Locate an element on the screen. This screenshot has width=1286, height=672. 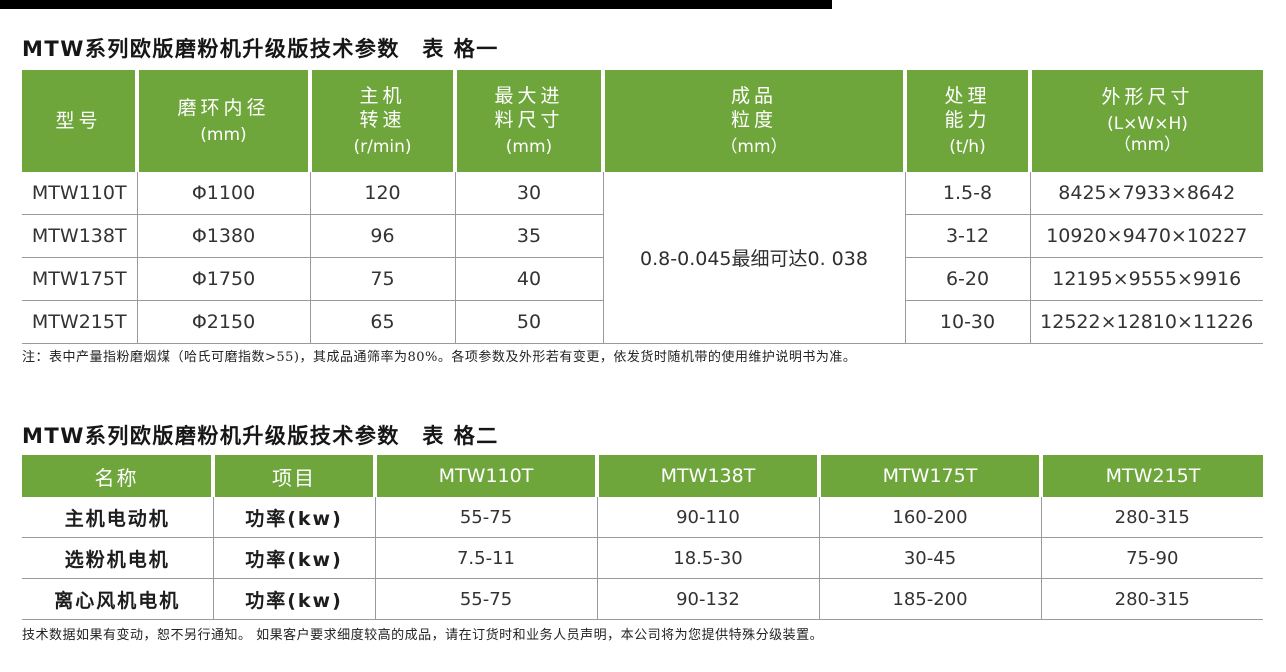
header-item: 项目 is located at coordinates (293, 476).